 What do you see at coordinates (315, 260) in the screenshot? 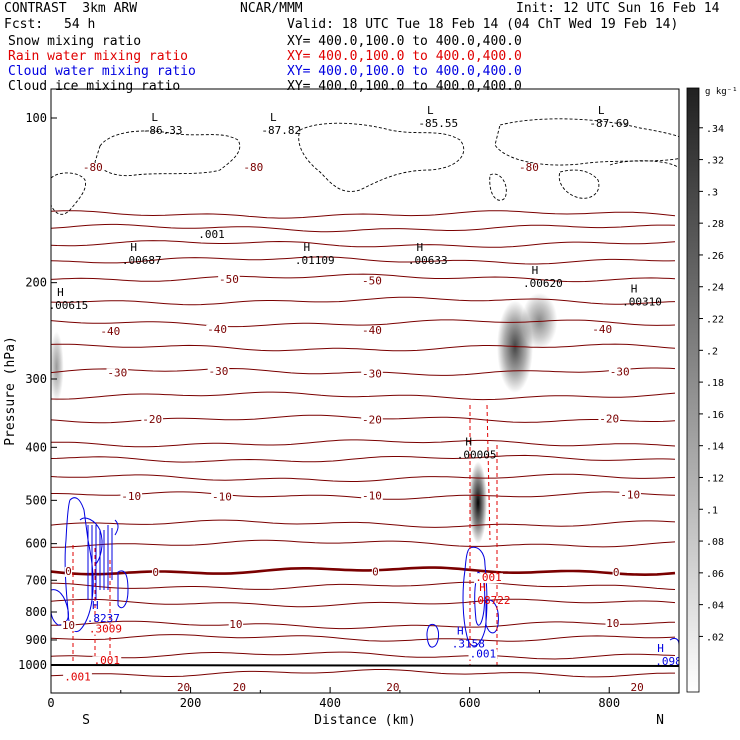
I see `extremum-value: .01109` at bounding box center [315, 260].